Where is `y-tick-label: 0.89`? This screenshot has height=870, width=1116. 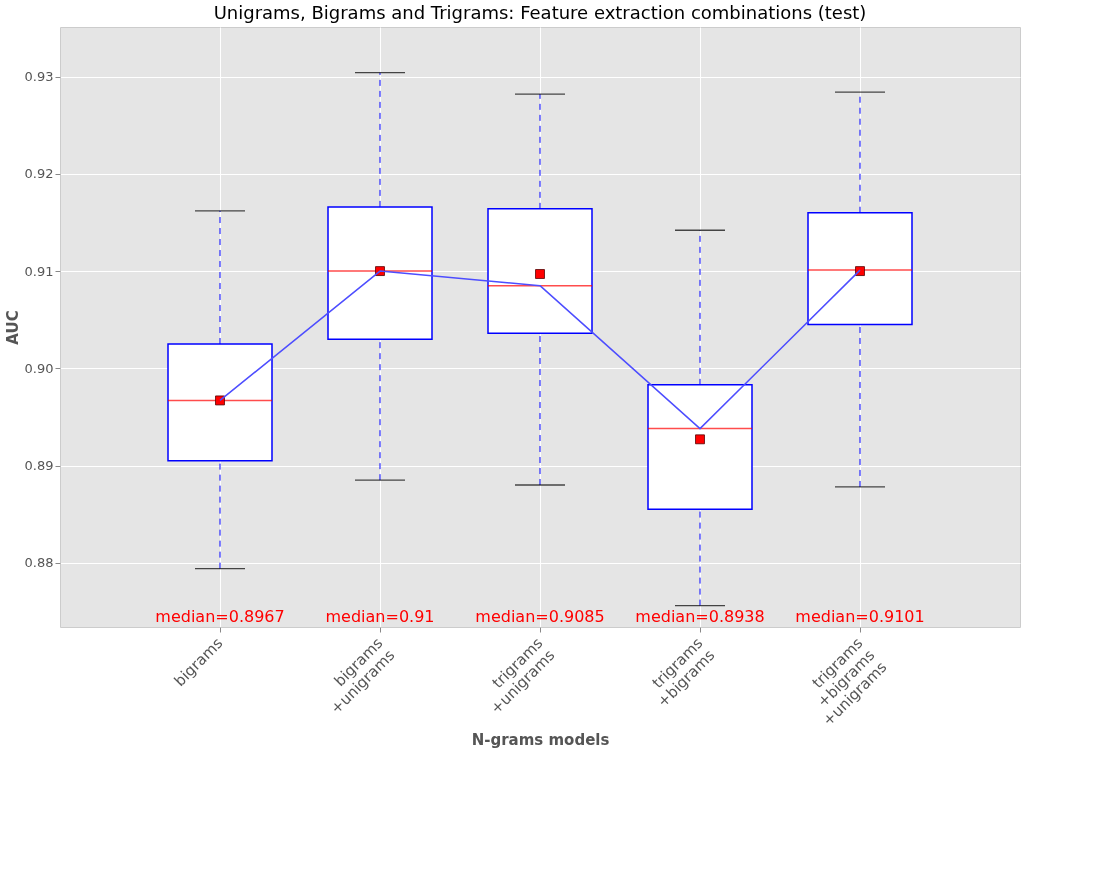 y-tick-label: 0.89 is located at coordinates (39, 466).